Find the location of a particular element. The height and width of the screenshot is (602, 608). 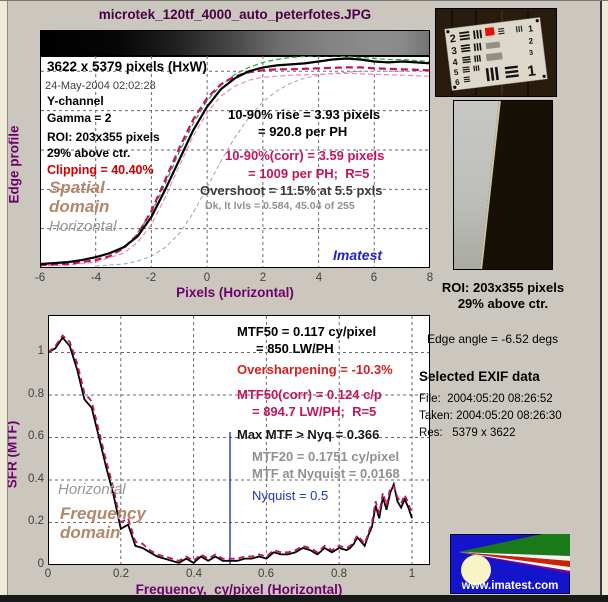

logo-url: www.imatest.com is located at coordinates (510, 586).